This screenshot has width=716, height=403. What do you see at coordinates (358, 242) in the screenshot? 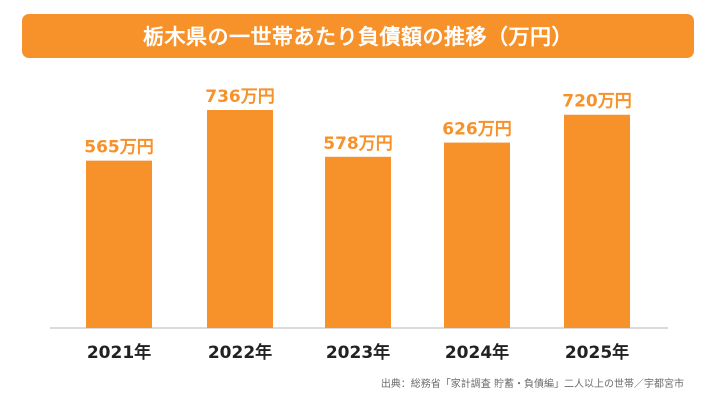
I see `bar-2023年` at bounding box center [358, 242].